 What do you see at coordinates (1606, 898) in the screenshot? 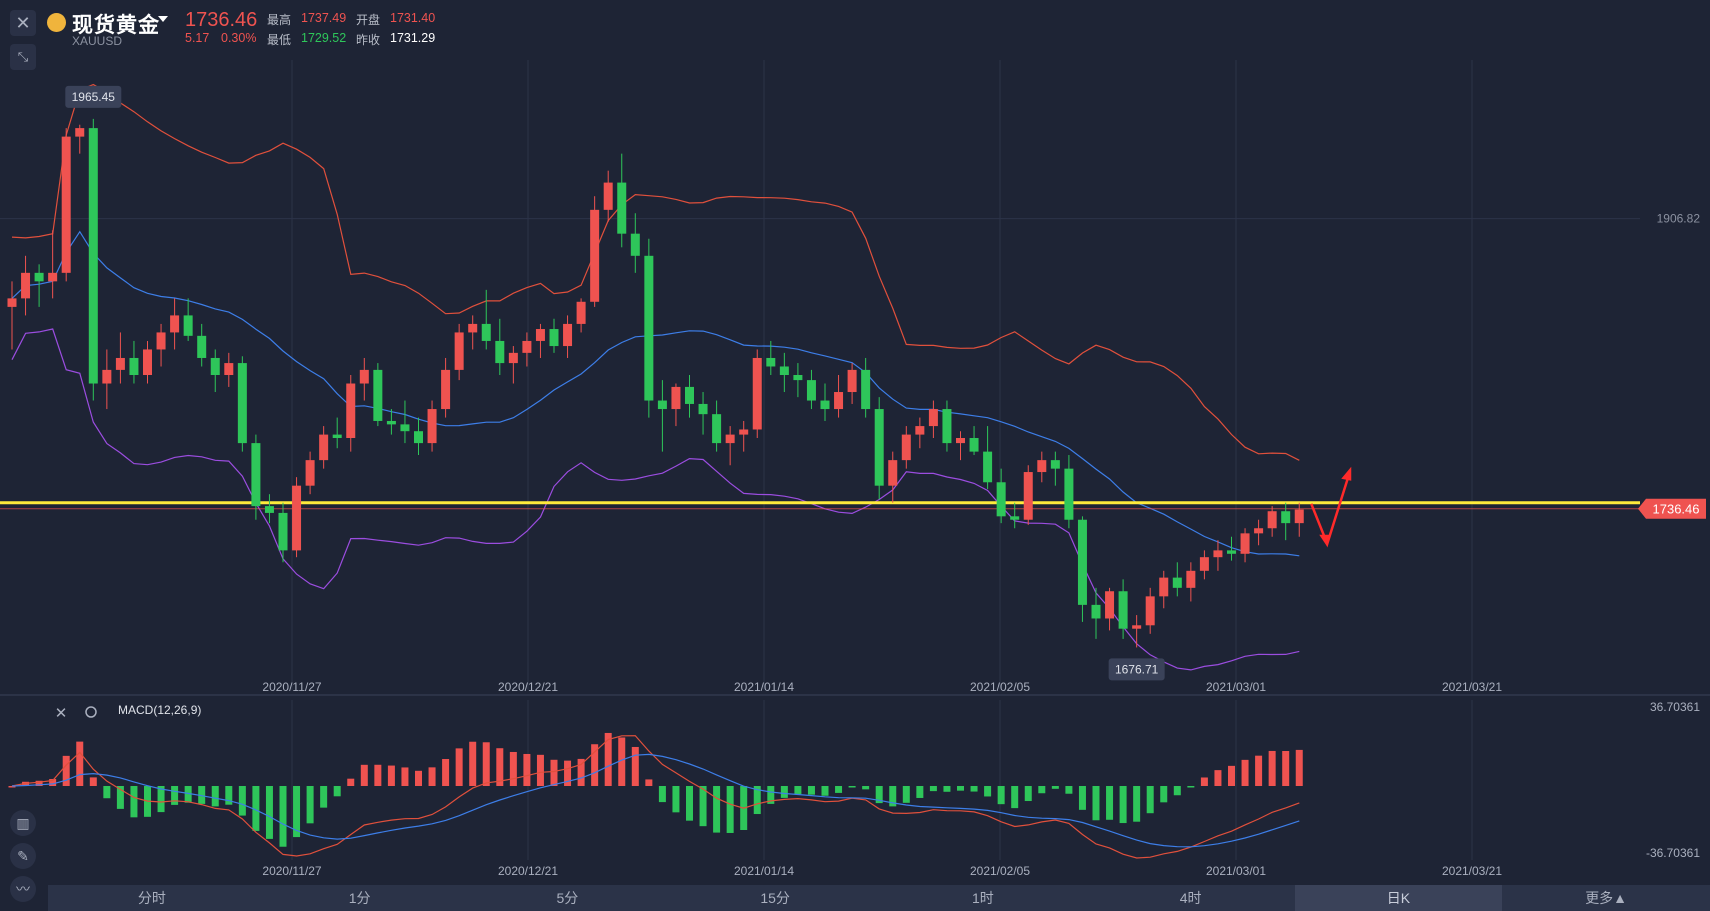
I see `tab-more: 更多▲` at bounding box center [1606, 898].